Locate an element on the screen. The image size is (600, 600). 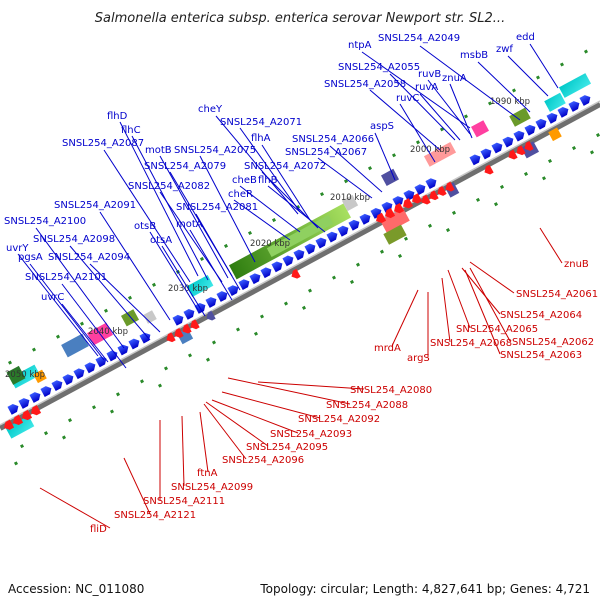
gene-label: znuA is located at coordinates (454, 78).